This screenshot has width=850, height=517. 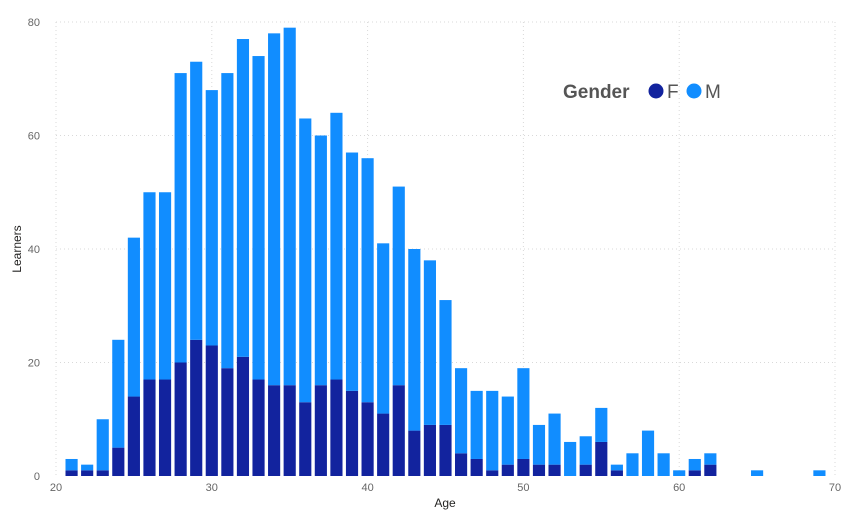 I want to click on legend-label-m: M, so click(x=713, y=92).